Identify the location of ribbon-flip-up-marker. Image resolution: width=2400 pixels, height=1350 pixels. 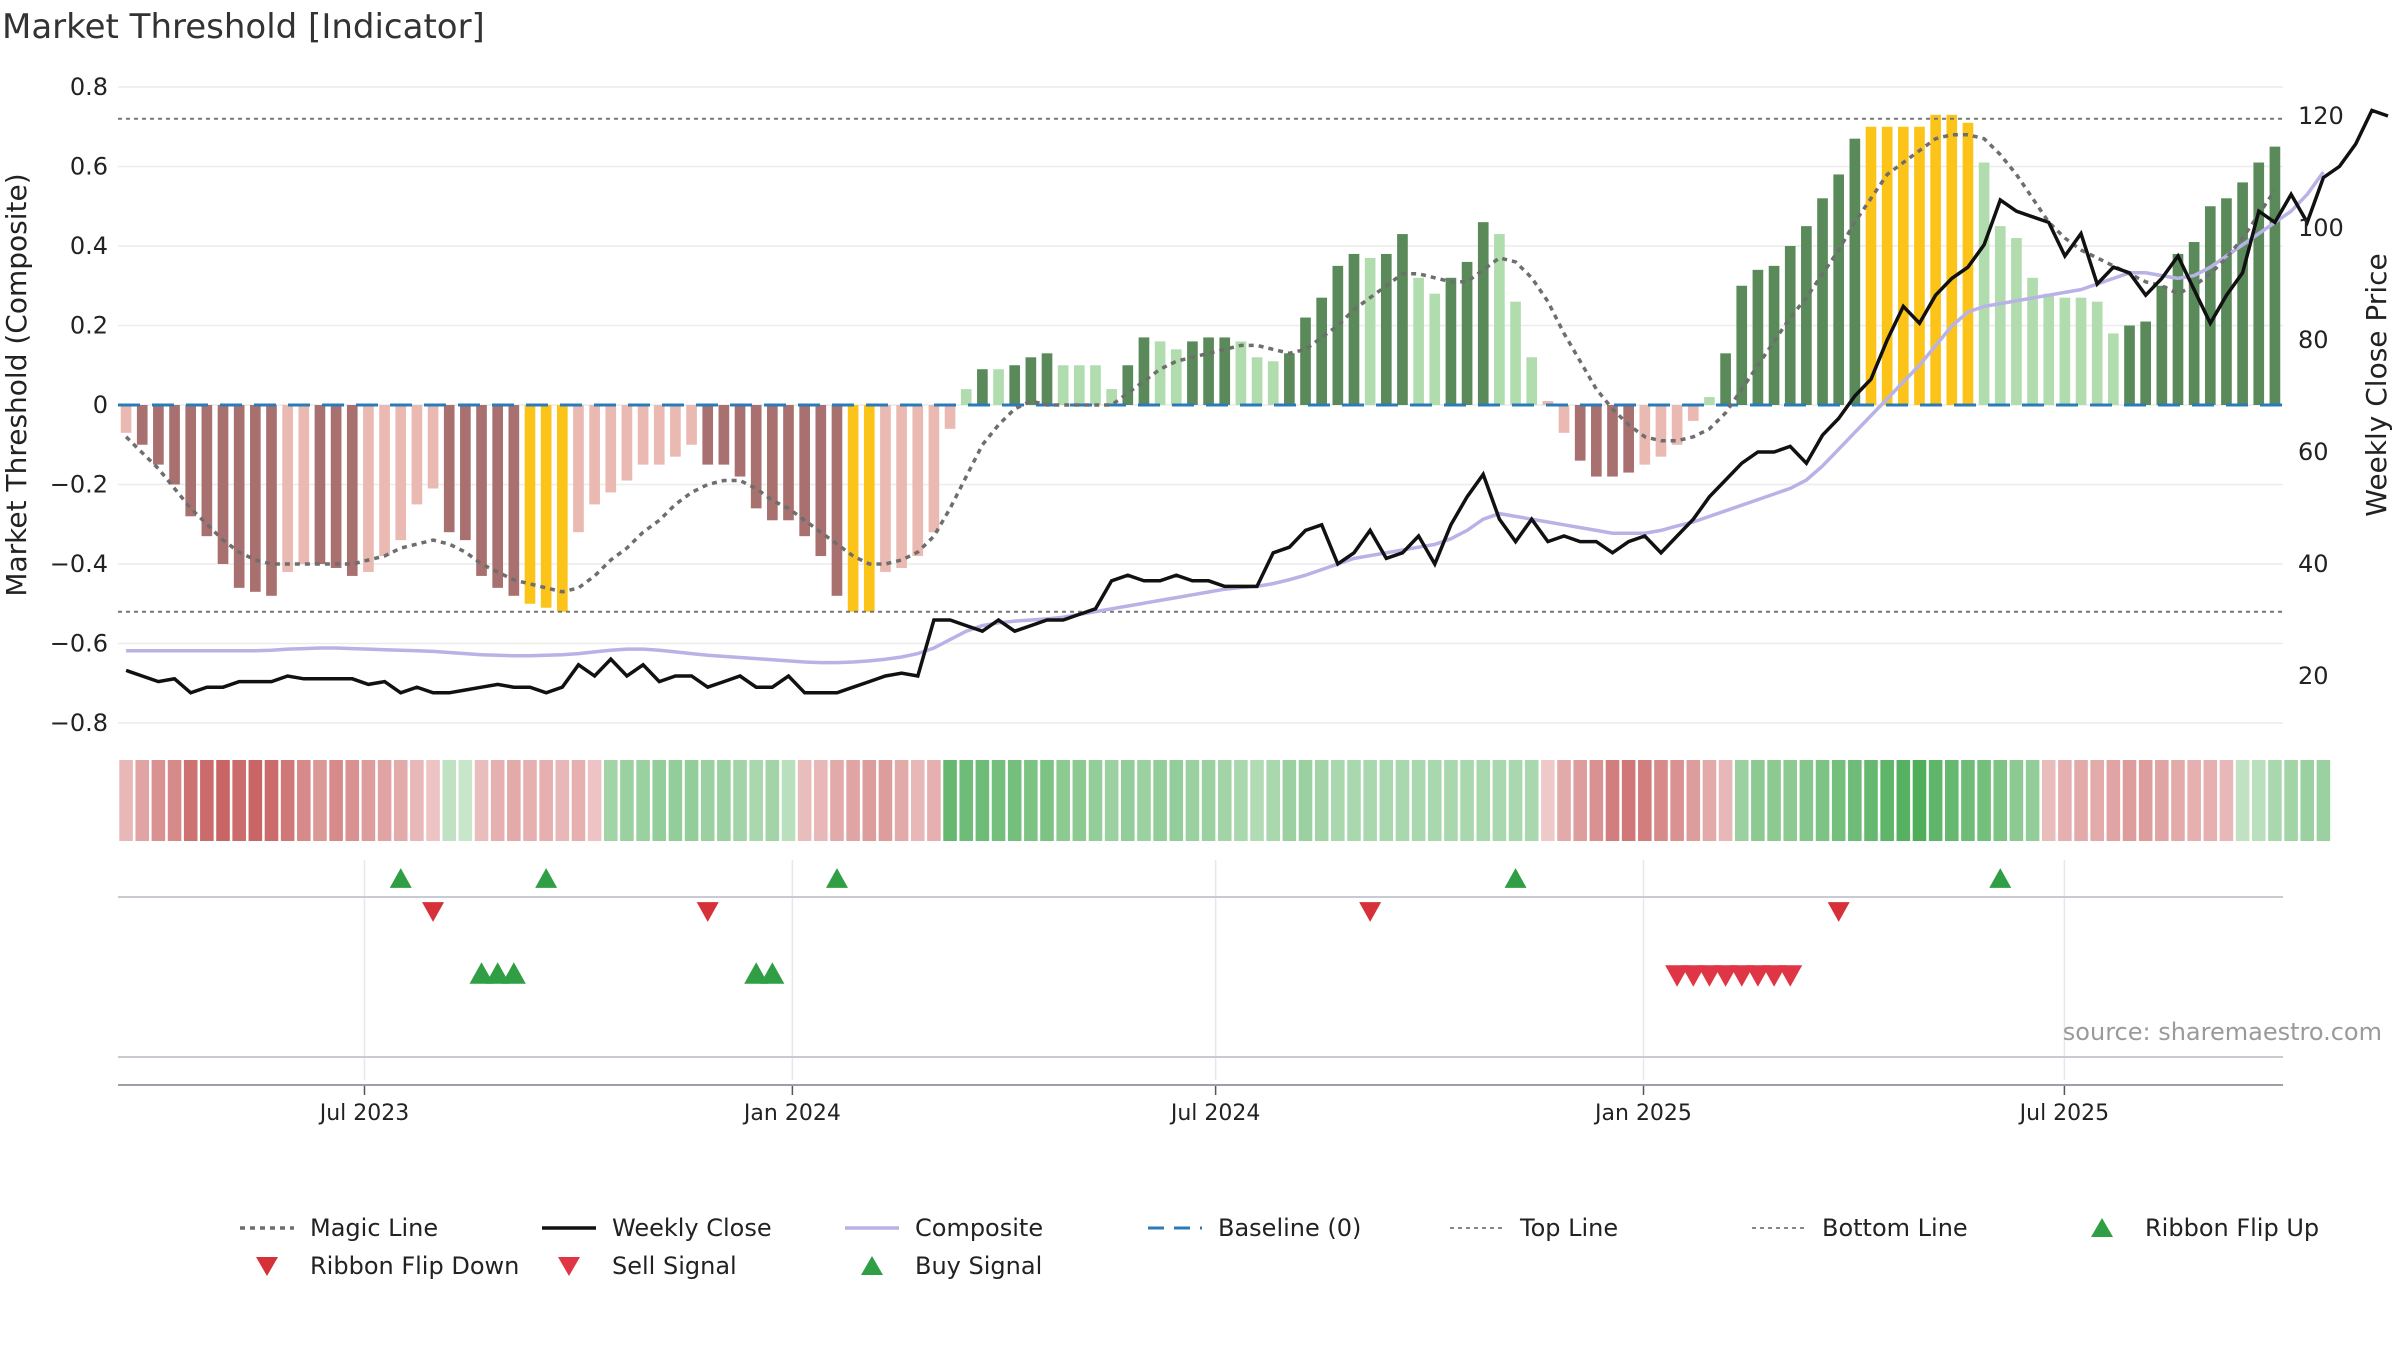
(1515, 878).